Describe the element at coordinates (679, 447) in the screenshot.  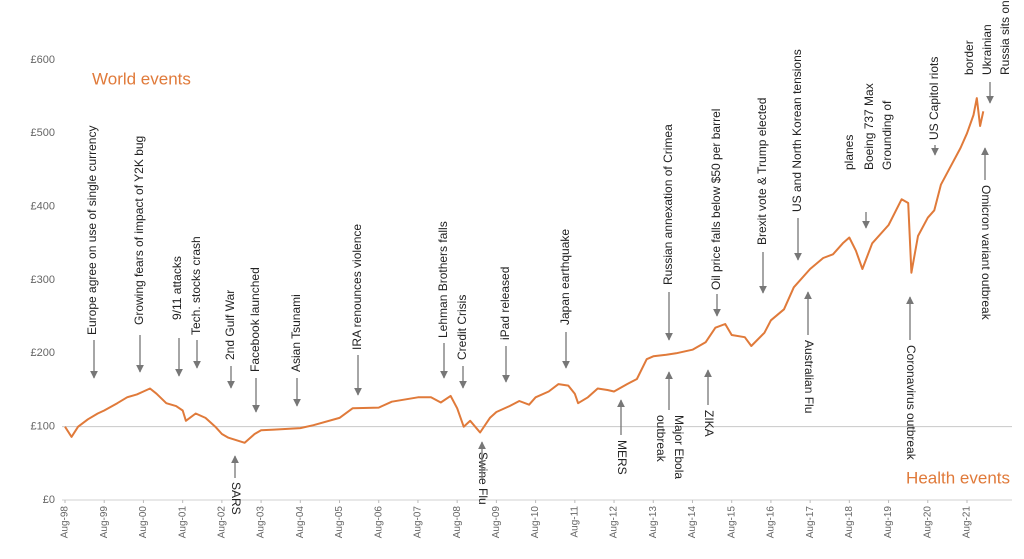
I see `health-event-label: Major Ebola` at that location.